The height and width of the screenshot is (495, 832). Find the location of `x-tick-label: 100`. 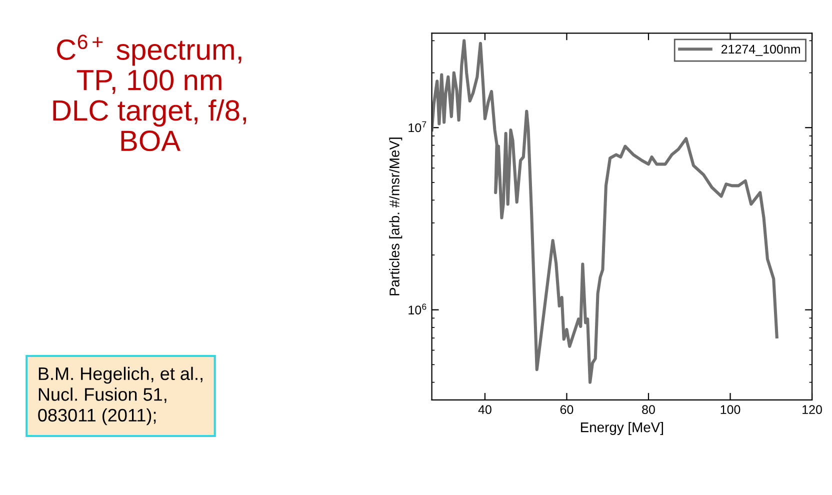

x-tick-label: 100 is located at coordinates (730, 409).